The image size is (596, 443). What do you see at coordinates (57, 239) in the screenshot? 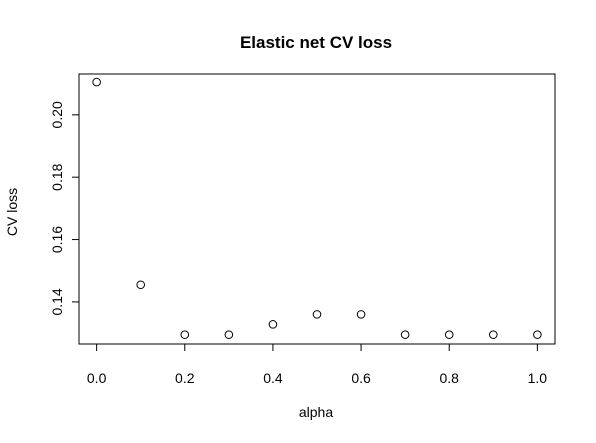
I see `y-tick-label: 0.16` at bounding box center [57, 239].